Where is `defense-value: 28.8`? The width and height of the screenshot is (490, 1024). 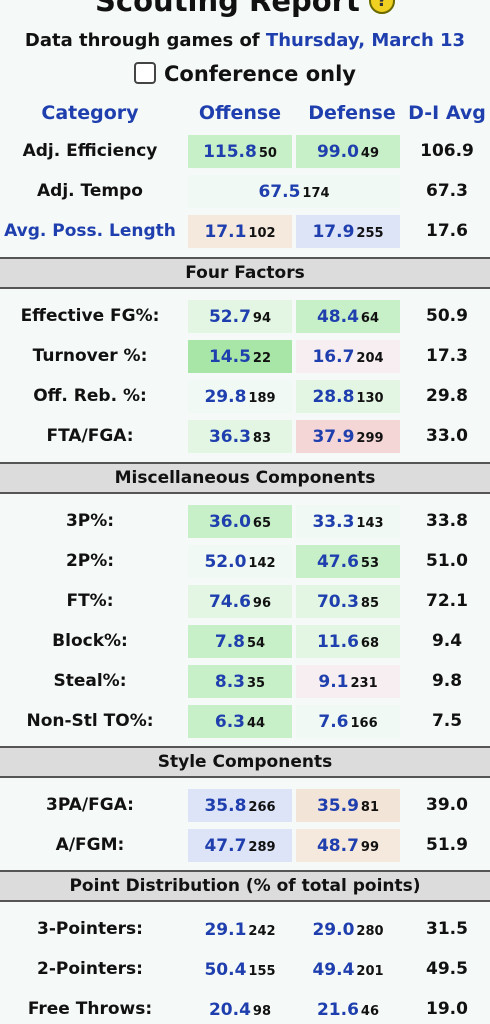 defense-value: 28.8 is located at coordinates (333, 397).